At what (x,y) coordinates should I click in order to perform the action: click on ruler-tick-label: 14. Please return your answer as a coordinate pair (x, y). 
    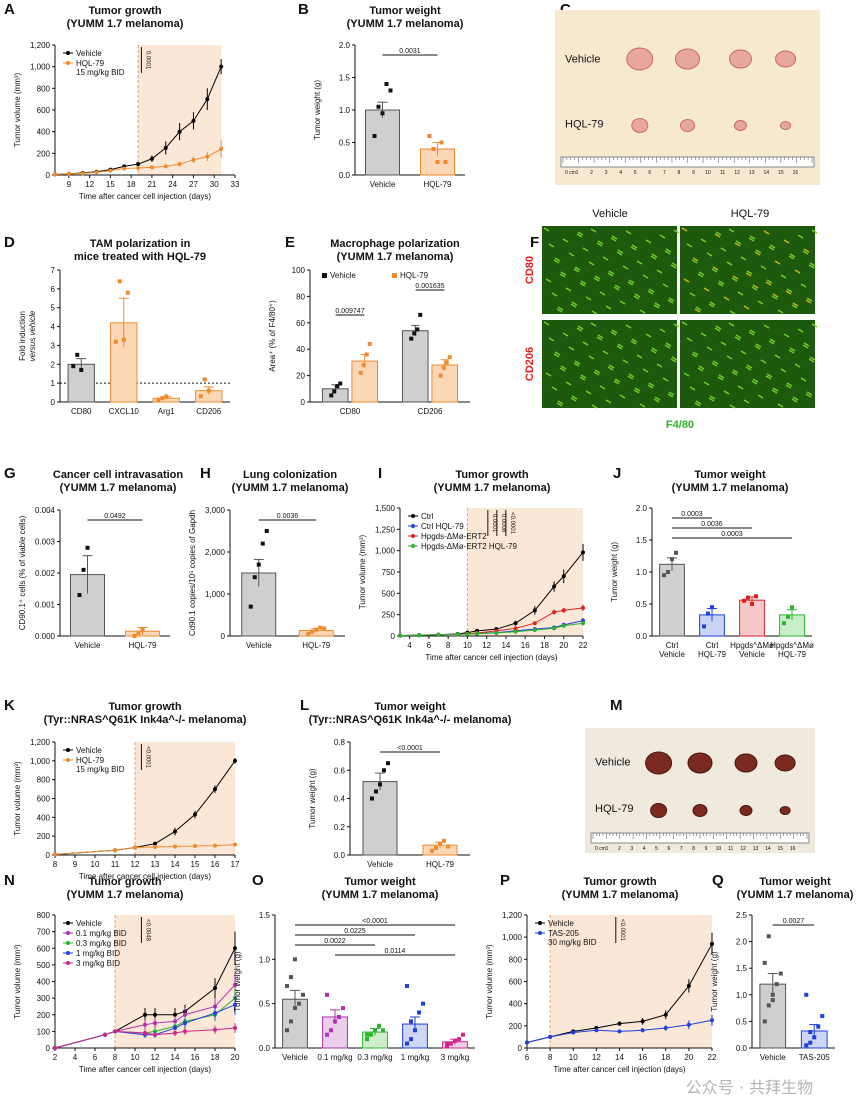
    Looking at the image, I should click on (768, 849).